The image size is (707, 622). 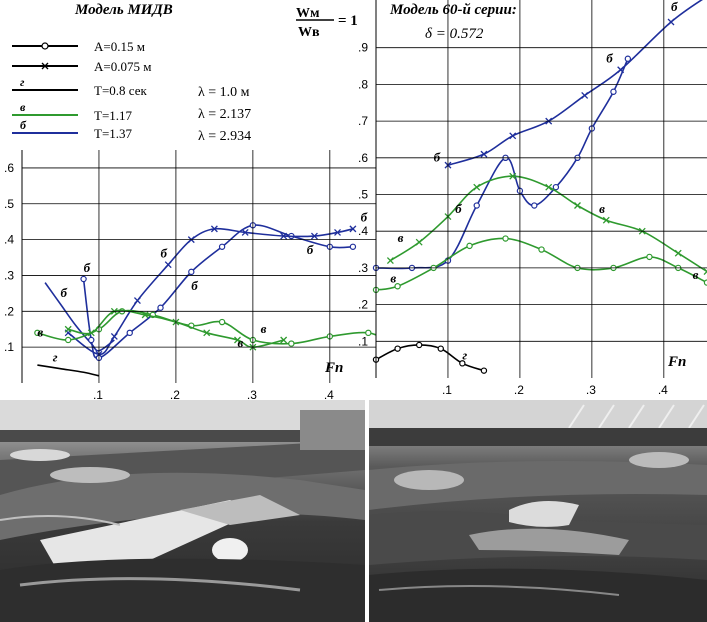 What do you see at coordinates (72, 129) in the screenshot?
I see `legend-item-4: б T=1.37` at bounding box center [72, 129].